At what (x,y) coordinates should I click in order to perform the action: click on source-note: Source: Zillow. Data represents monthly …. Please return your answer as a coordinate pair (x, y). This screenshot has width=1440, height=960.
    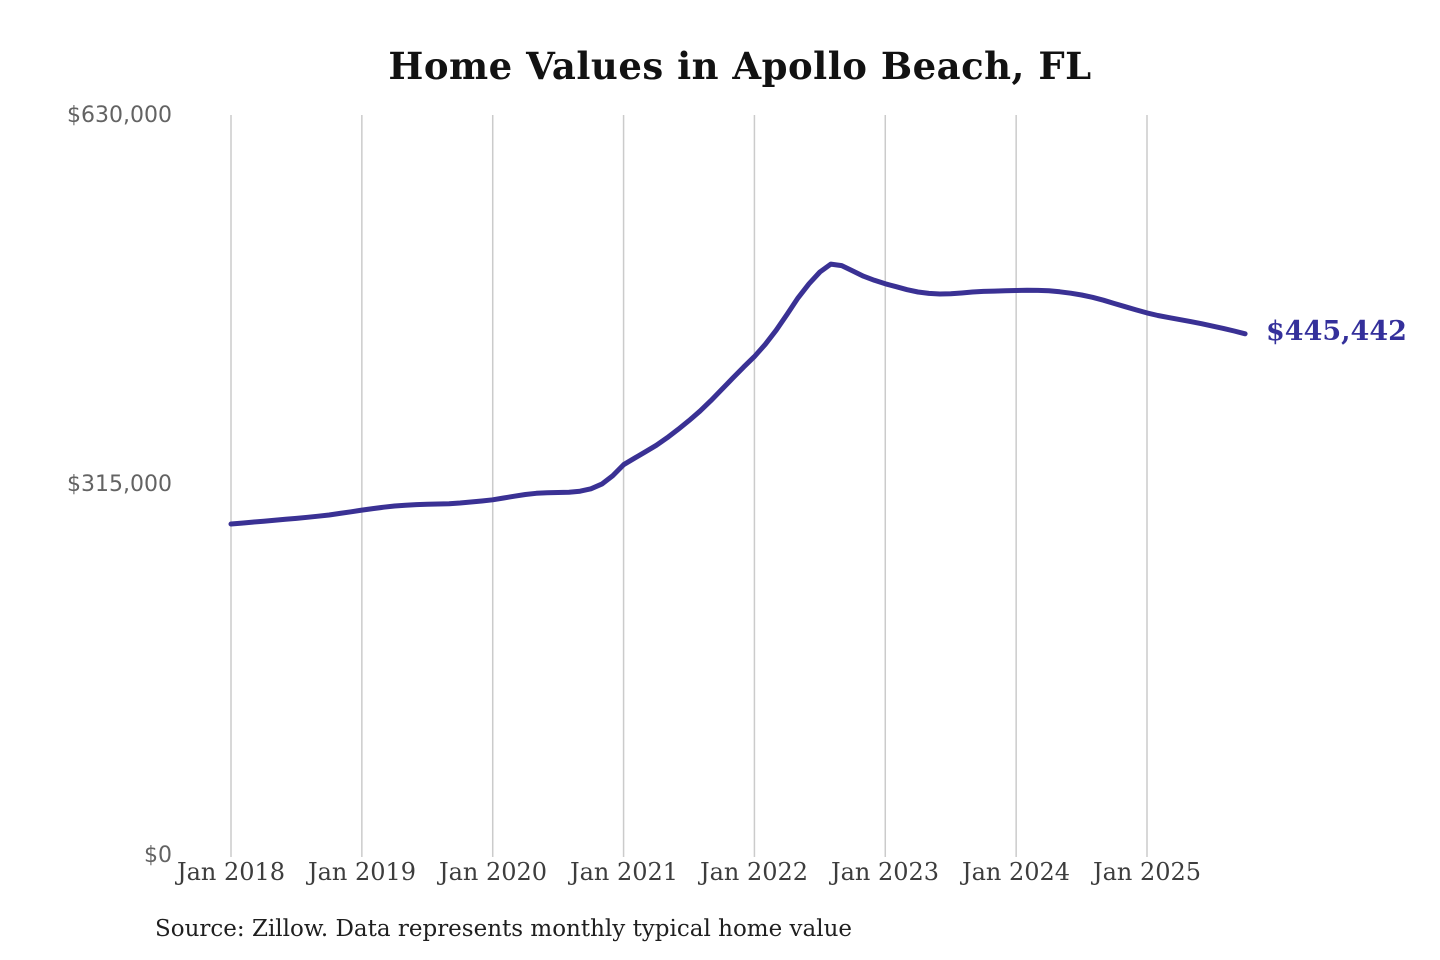
    Looking at the image, I should click on (504, 929).